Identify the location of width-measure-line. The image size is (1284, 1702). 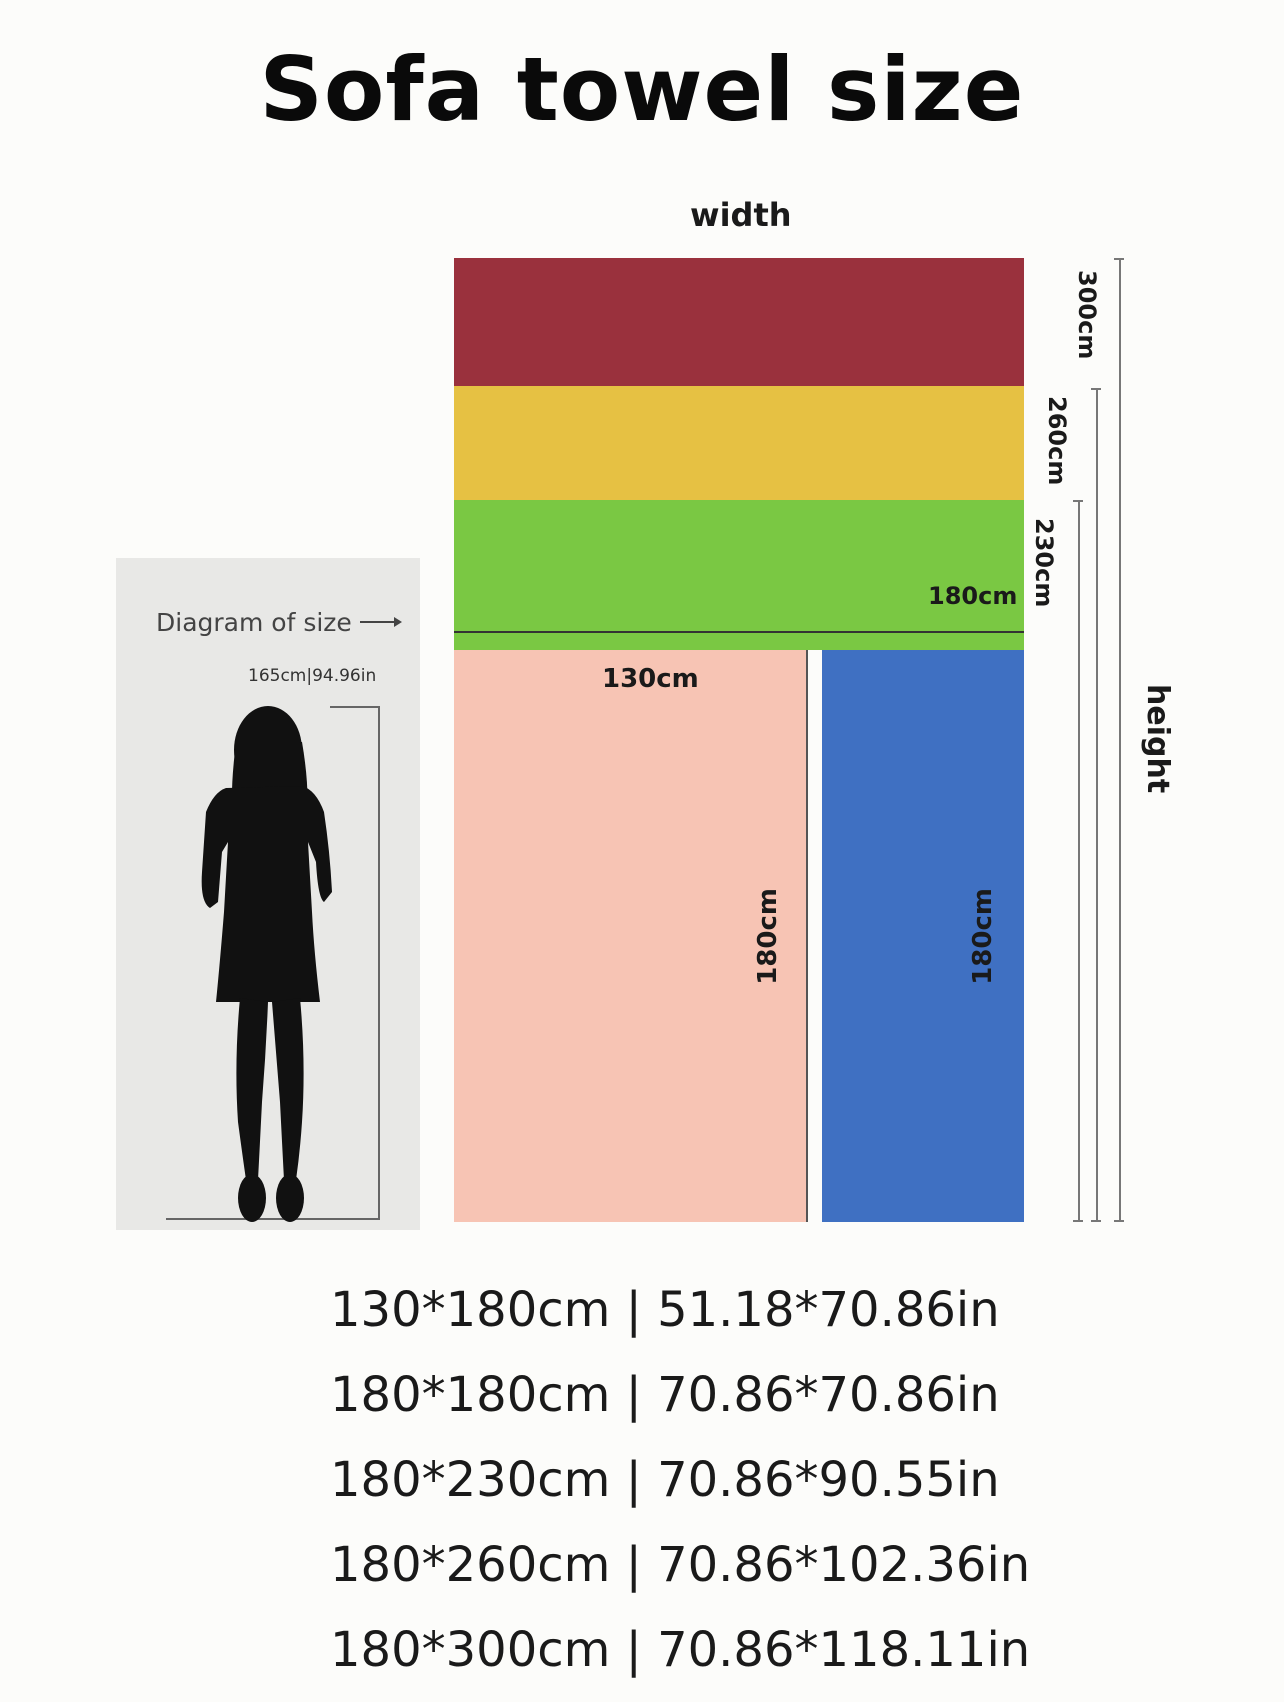
(739, 632).